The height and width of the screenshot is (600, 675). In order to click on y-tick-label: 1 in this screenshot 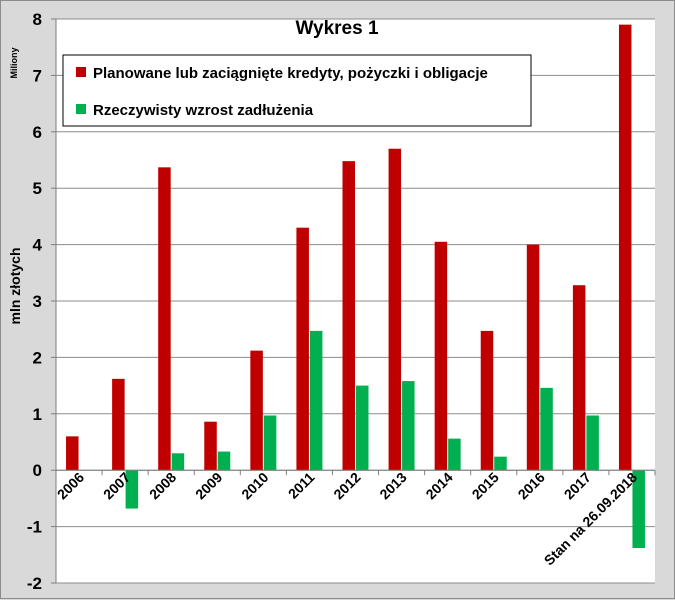, I will do `click(37, 414)`.